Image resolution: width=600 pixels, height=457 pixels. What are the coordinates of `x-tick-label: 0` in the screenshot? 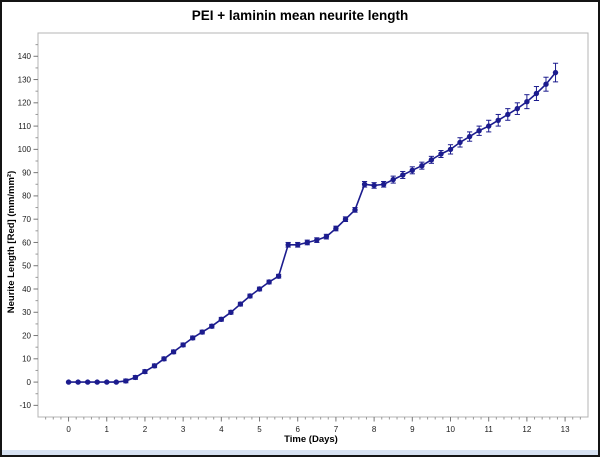 It's located at (68, 429).